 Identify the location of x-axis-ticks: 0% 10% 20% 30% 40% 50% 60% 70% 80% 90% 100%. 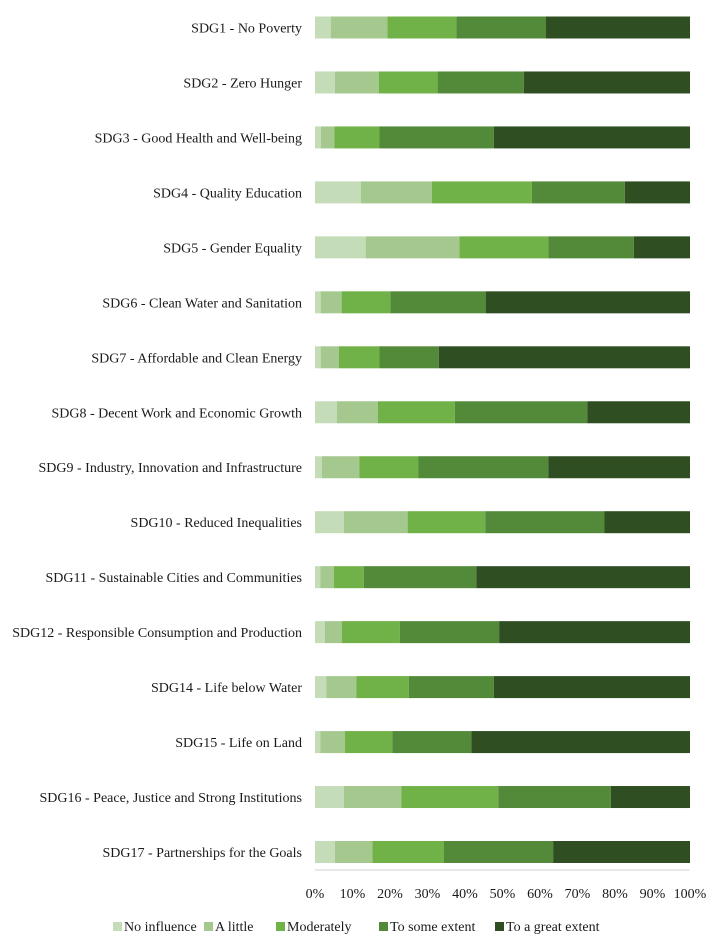
(506, 894).